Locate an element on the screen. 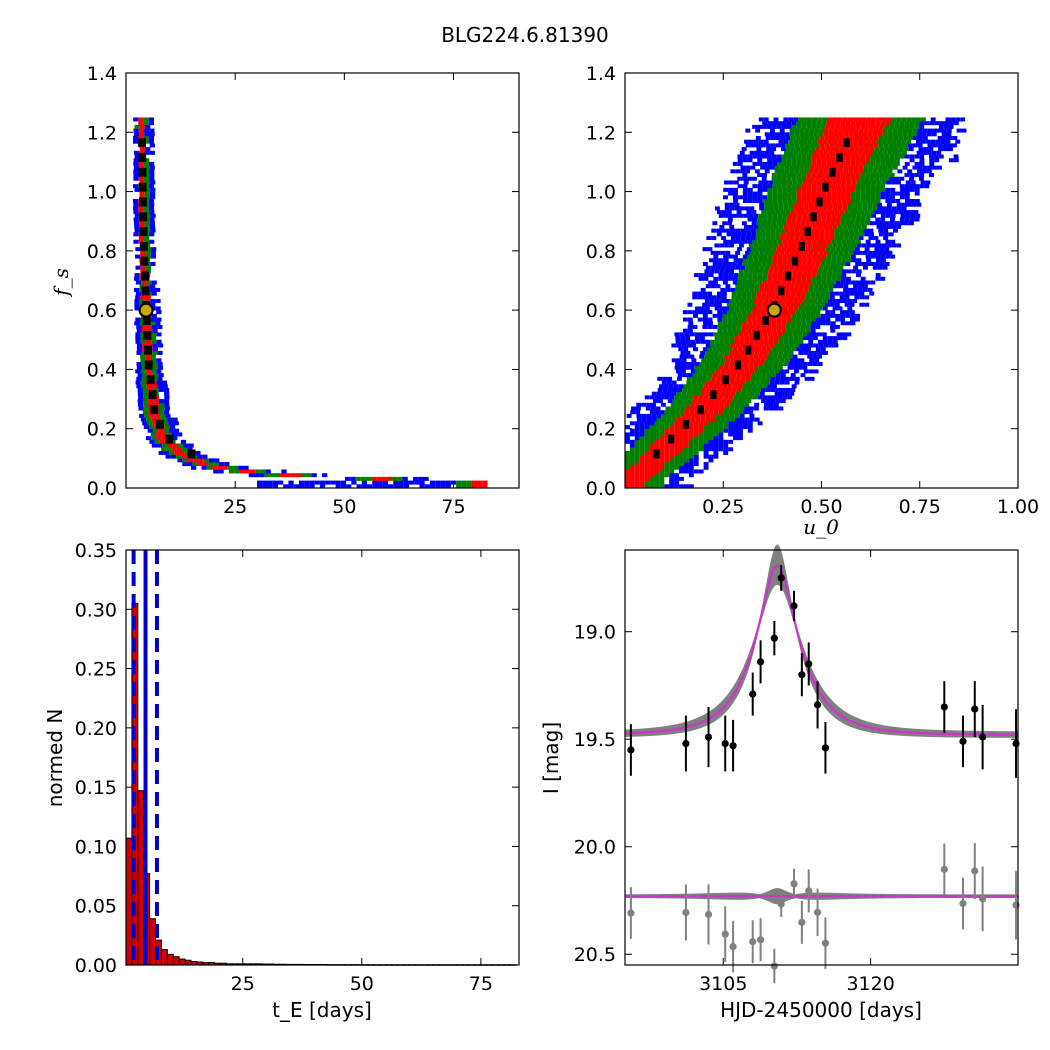 This screenshot has width=1050, height=1050. residual-point is located at coordinates (753, 942).